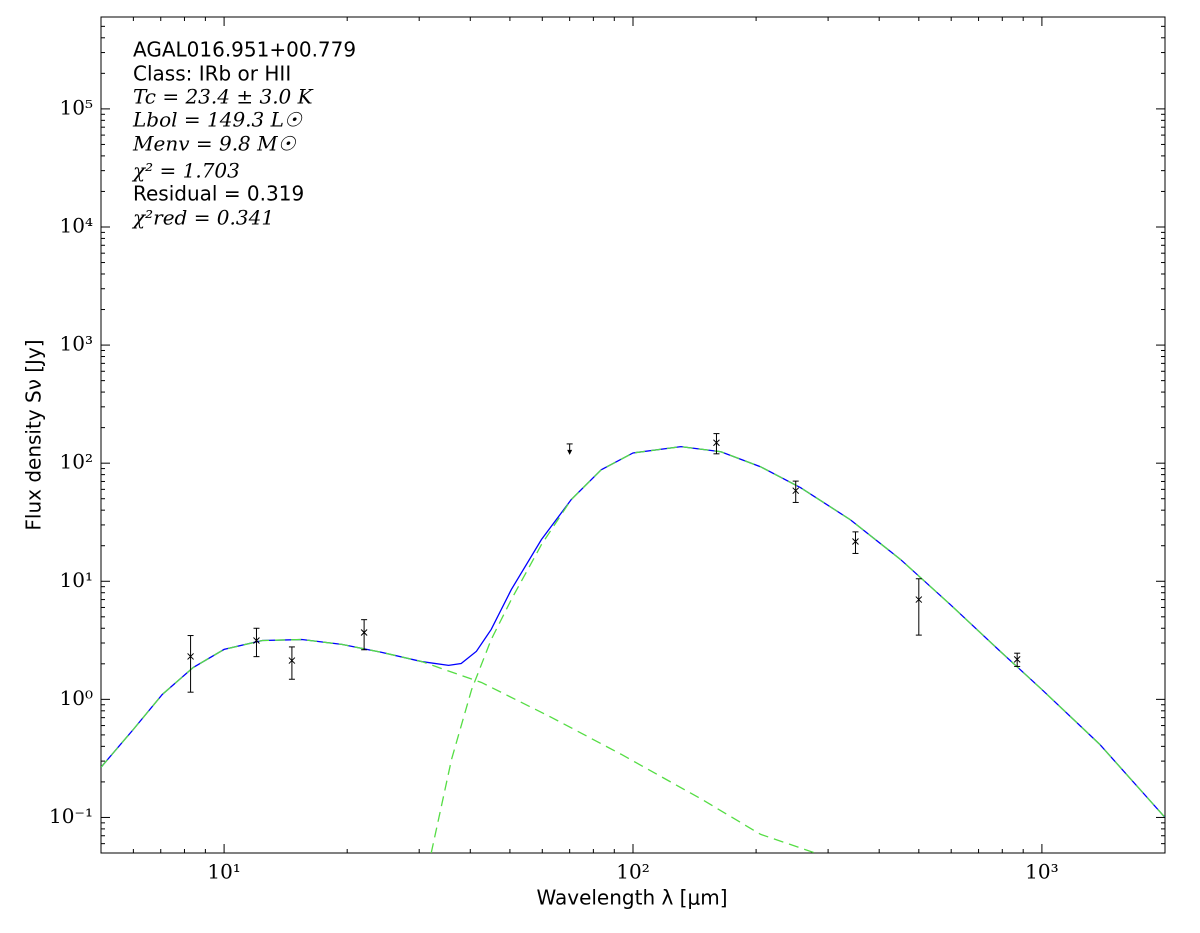 The width and height of the screenshot is (1200, 933). What do you see at coordinates (223, 97) in the screenshot?
I see `annotation: Tc = 23.4 ± 3.0 K` at bounding box center [223, 97].